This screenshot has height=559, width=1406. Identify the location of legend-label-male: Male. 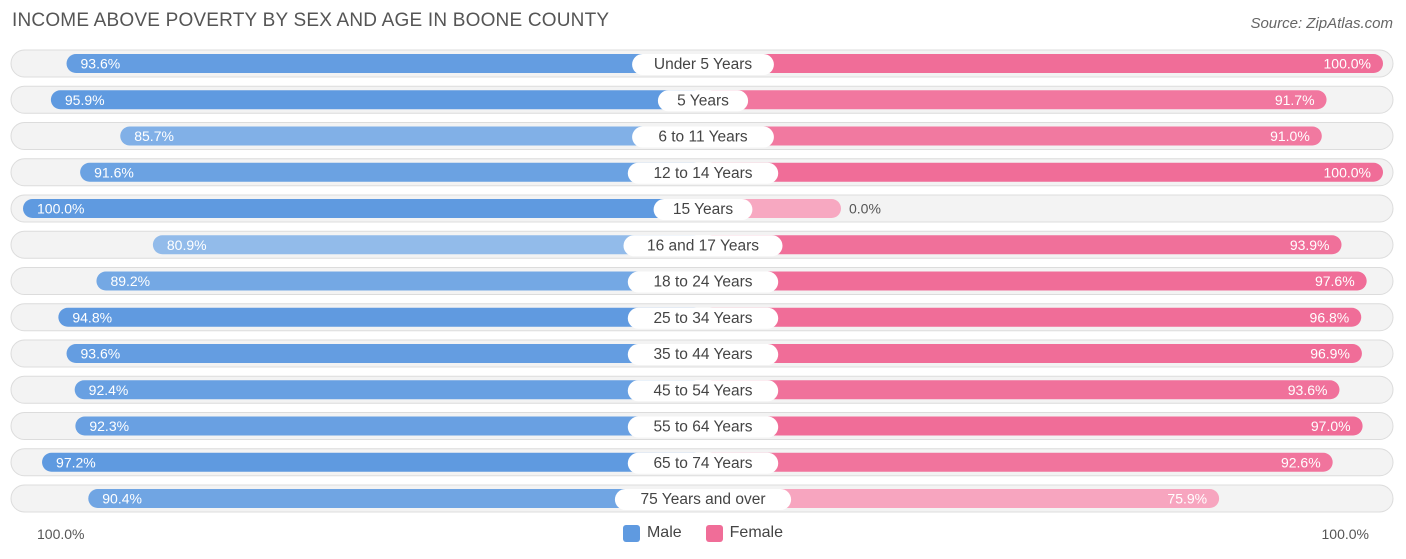
(664, 532).